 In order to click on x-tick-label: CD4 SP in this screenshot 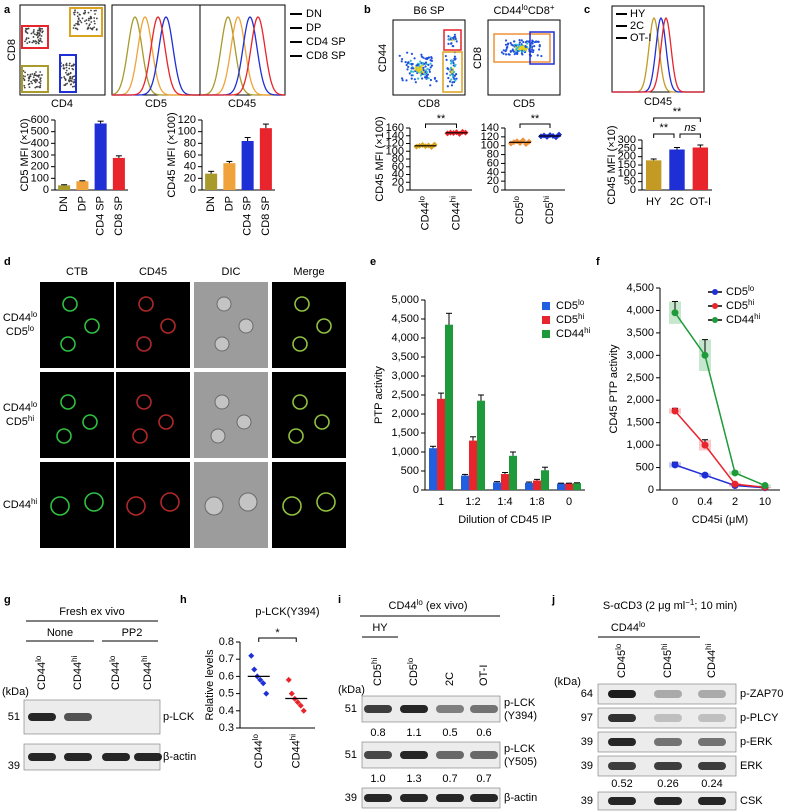, I will do `click(101, 216)`.